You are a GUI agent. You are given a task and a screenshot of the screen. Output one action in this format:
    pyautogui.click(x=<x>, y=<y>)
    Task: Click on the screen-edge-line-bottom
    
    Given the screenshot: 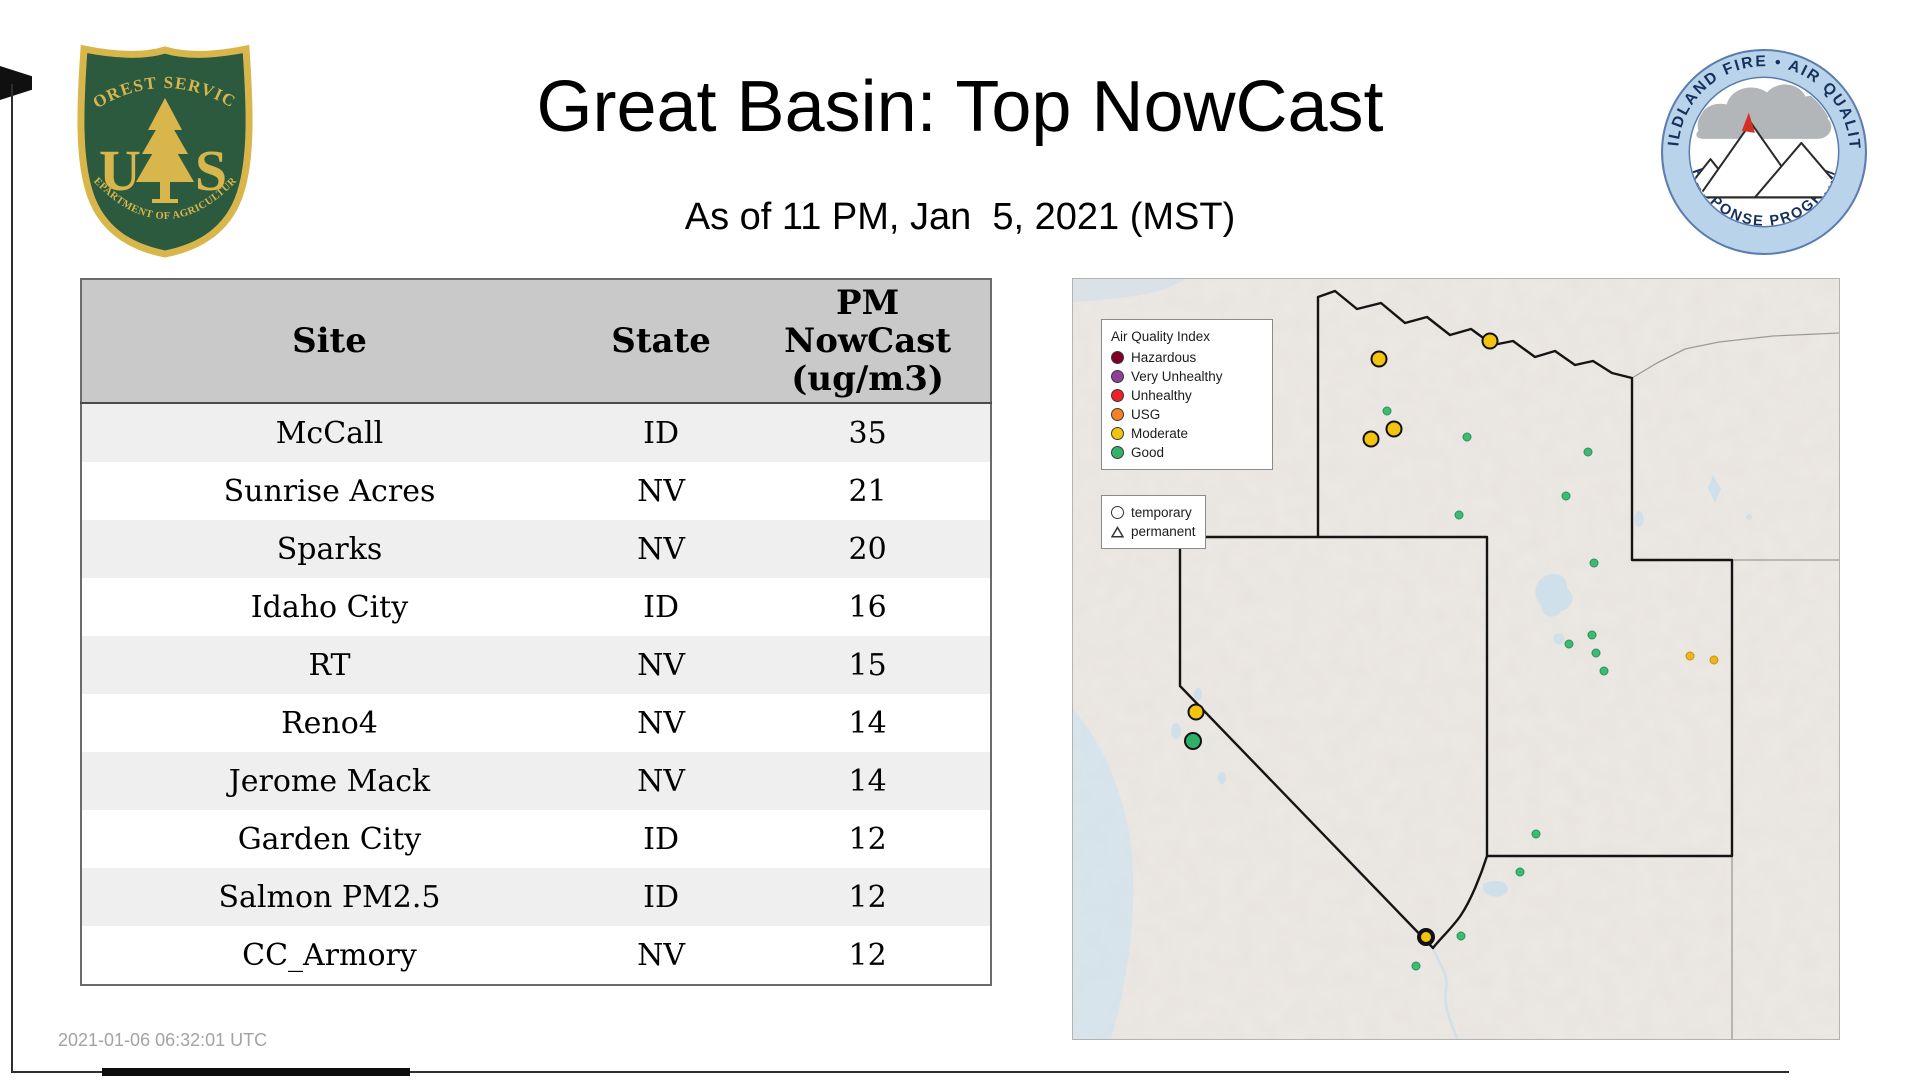 What is the action you would take?
    pyautogui.click(x=900, y=1072)
    